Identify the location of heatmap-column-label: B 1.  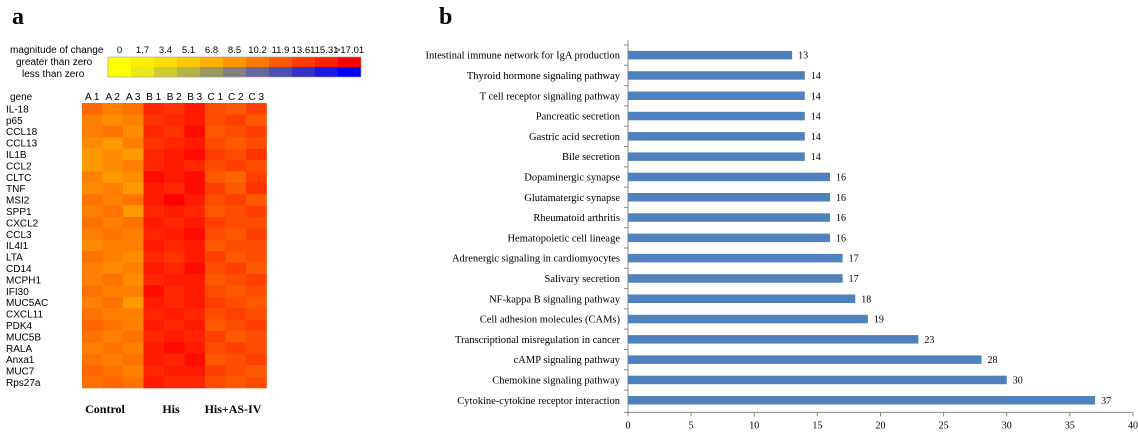
(153, 97).